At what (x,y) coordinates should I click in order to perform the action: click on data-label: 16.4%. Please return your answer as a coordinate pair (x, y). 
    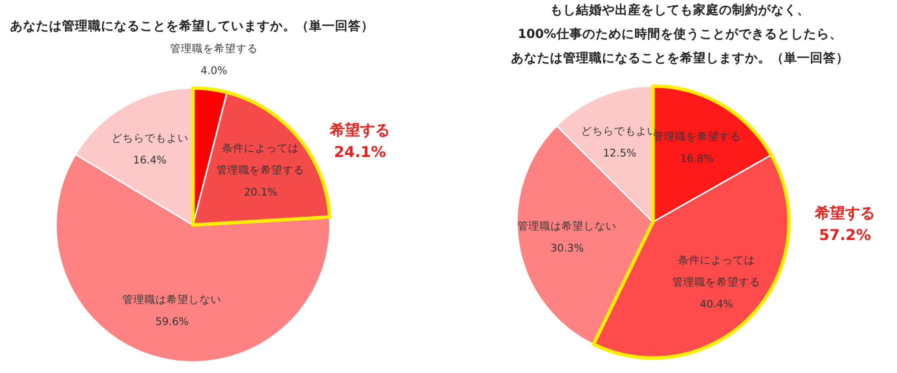
    Looking at the image, I should click on (150, 160).